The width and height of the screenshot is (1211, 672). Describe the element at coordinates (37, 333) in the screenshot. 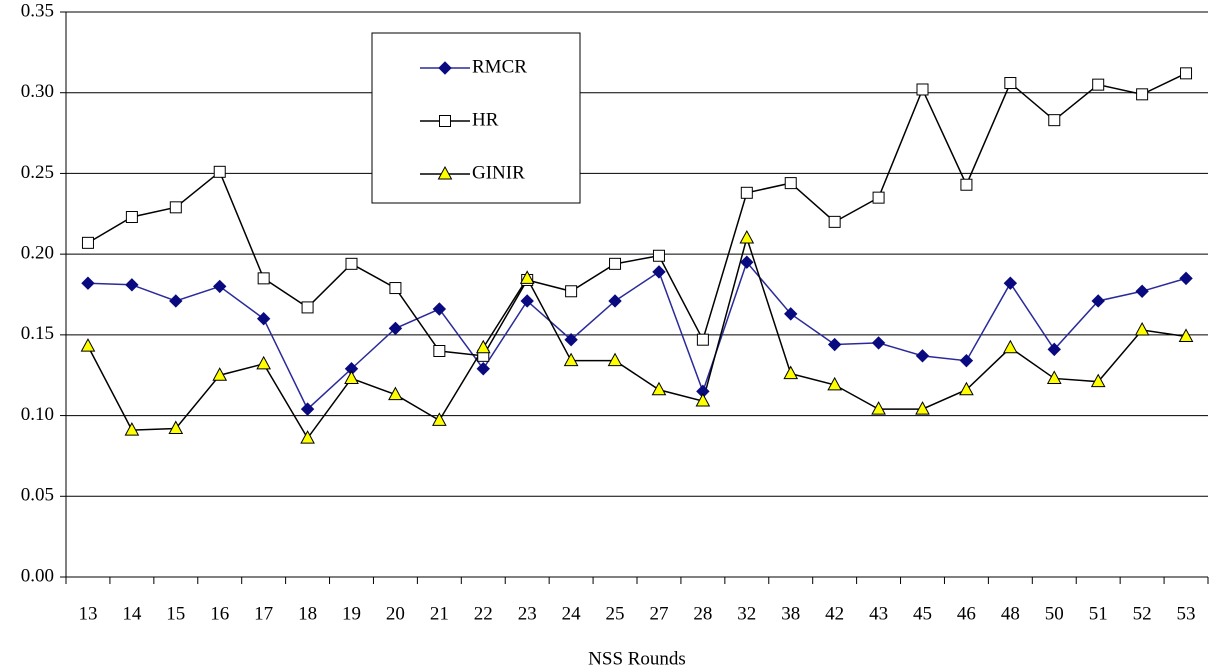

I see `y-tick-label: 0.15` at that location.